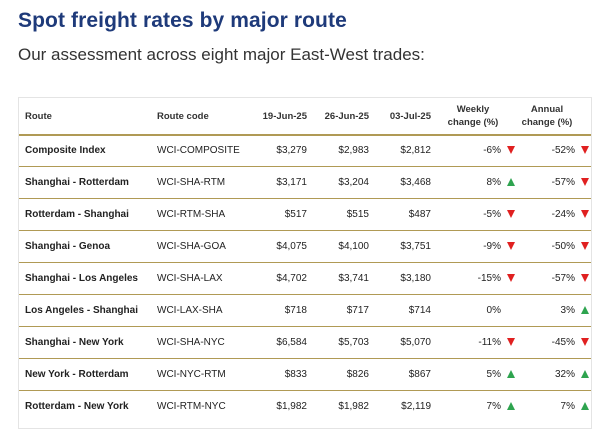 This screenshot has width=595, height=435. What do you see at coordinates (415, 246) in the screenshot?
I see `rate-date-3-cell: $3,751` at bounding box center [415, 246].